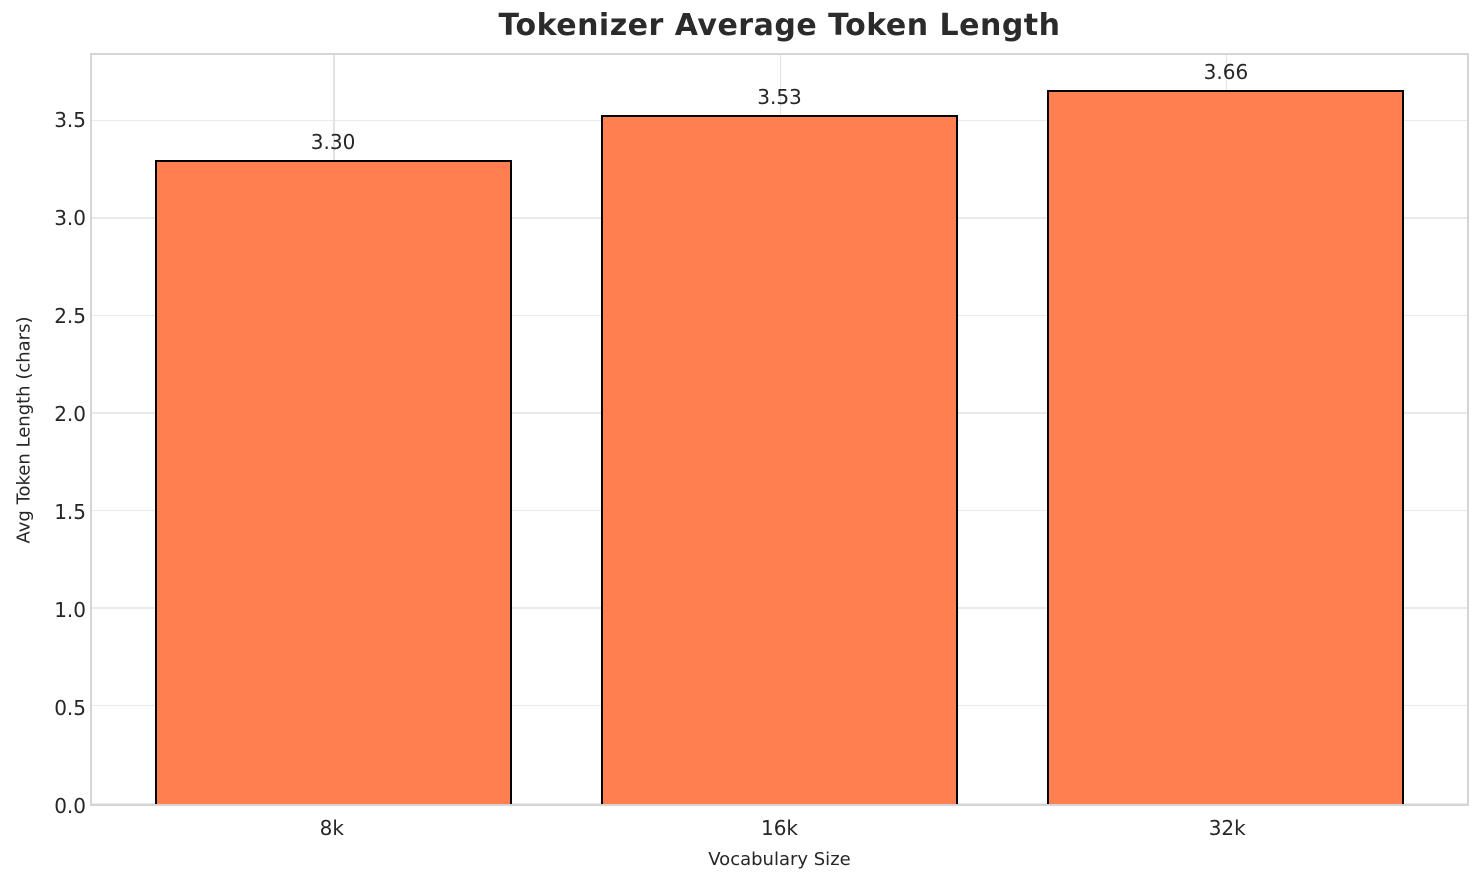  What do you see at coordinates (333, 142) in the screenshot?
I see `bar-value-label: 3.30` at bounding box center [333, 142].